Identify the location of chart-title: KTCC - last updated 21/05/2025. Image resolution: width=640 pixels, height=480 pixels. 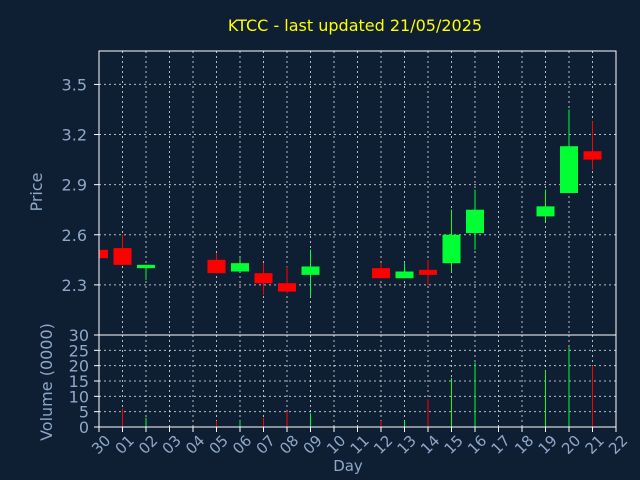
(355, 25).